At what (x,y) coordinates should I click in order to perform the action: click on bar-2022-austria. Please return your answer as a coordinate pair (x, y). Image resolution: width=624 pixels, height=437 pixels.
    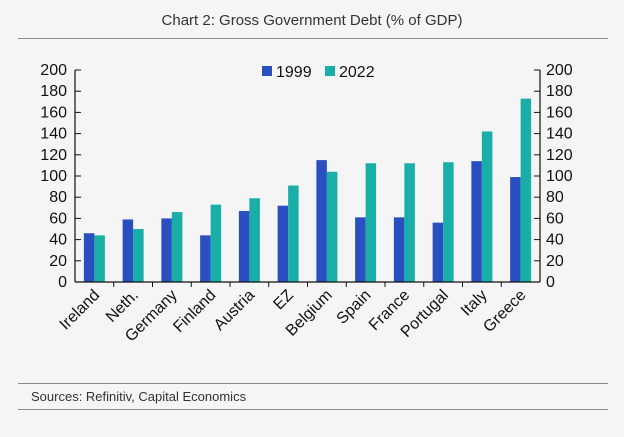
    Looking at the image, I should click on (254, 240).